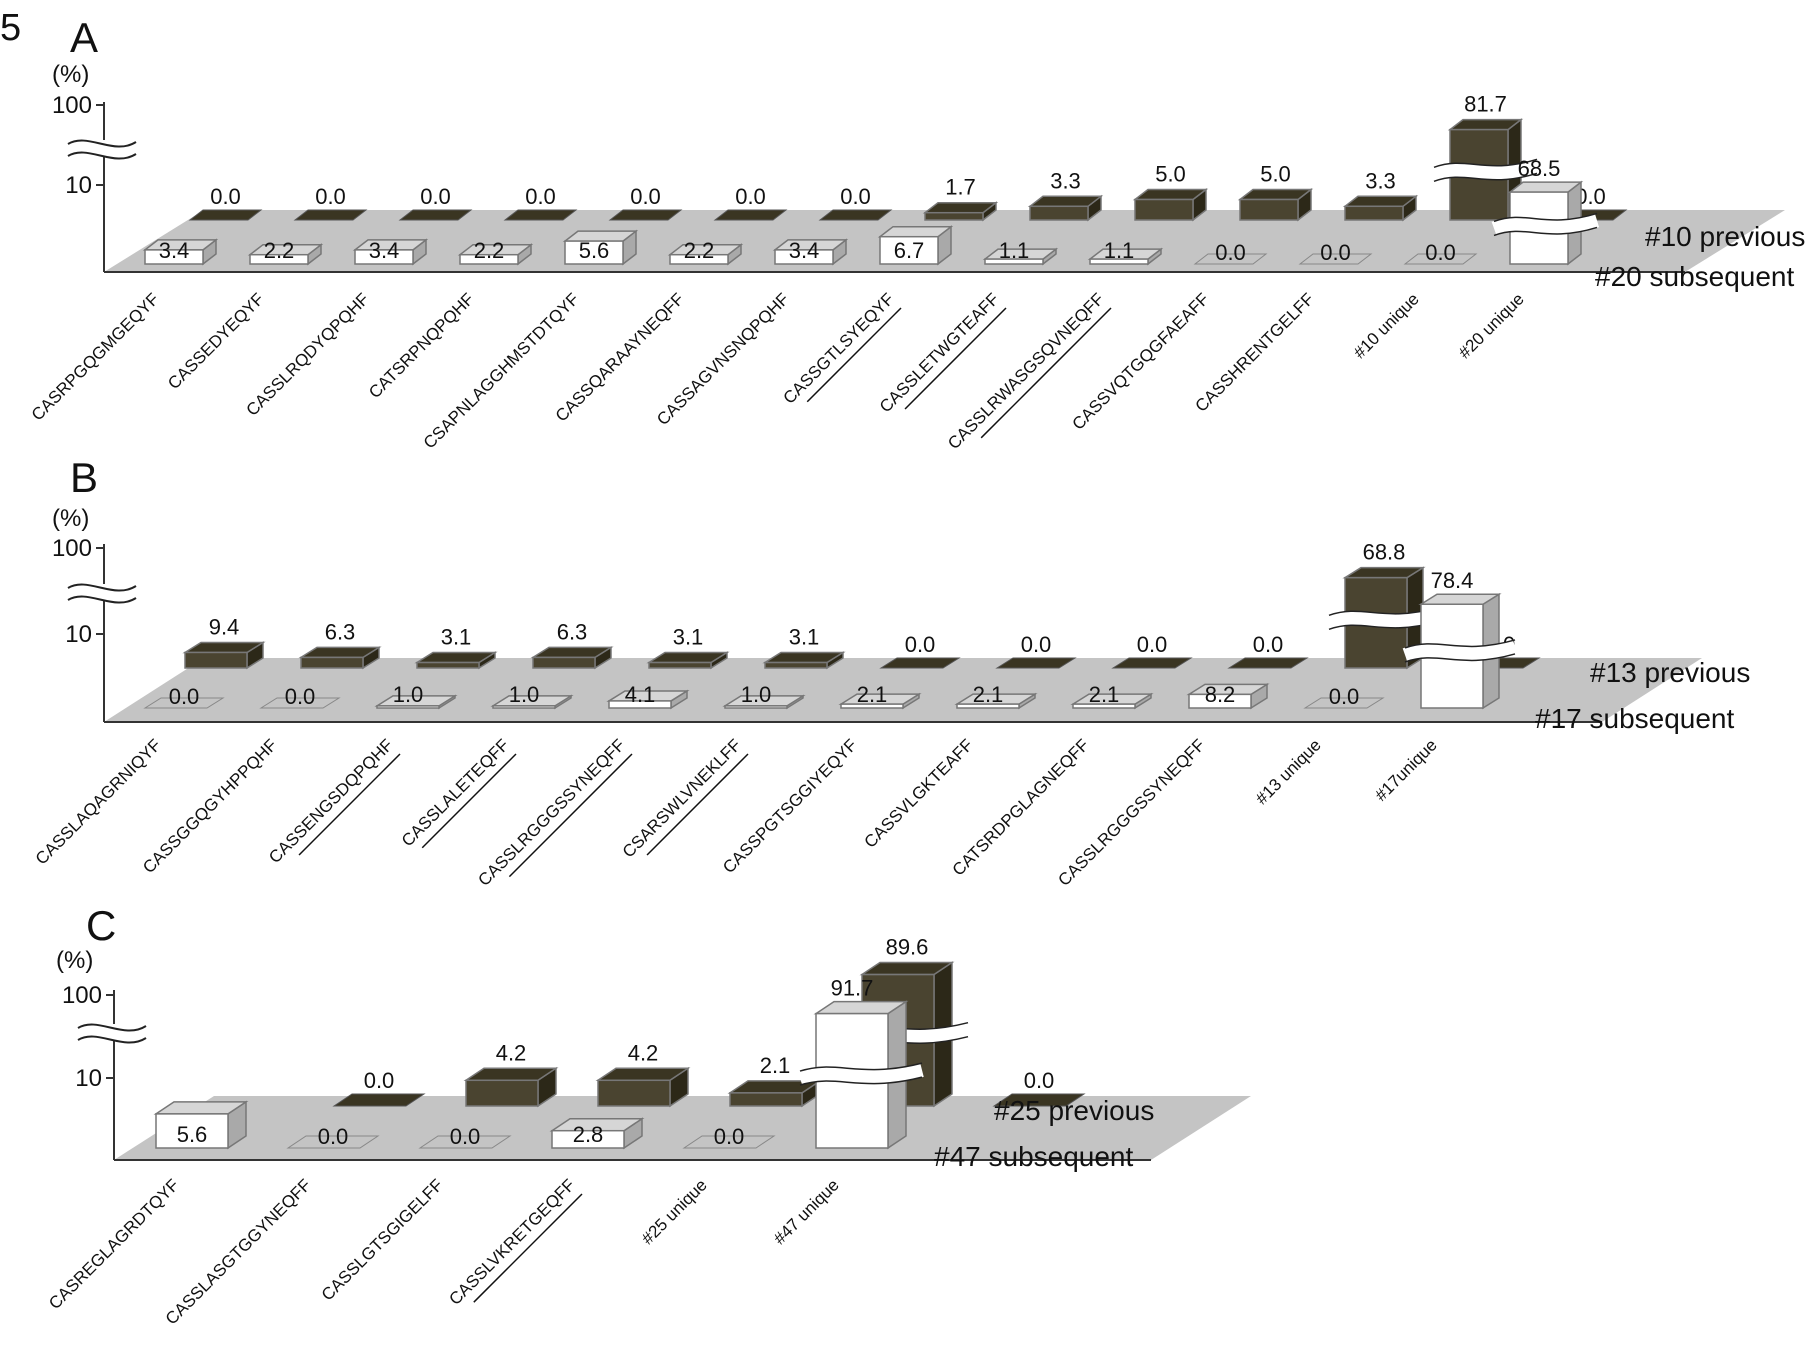 This screenshot has height=1347, width=1816. I want to click on bar-previous-3-front, so click(564, 662).